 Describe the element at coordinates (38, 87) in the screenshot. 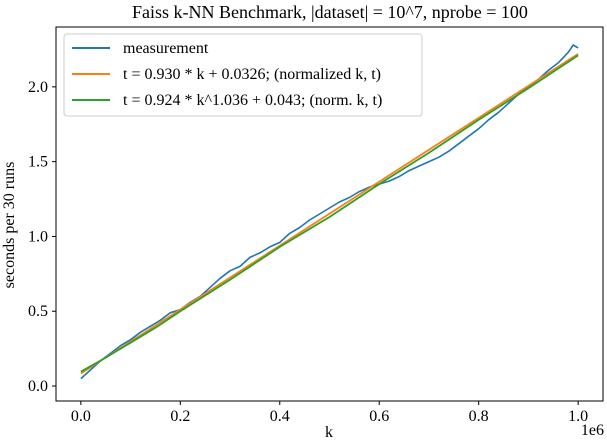

I see `y-tick-label: 2.0` at that location.